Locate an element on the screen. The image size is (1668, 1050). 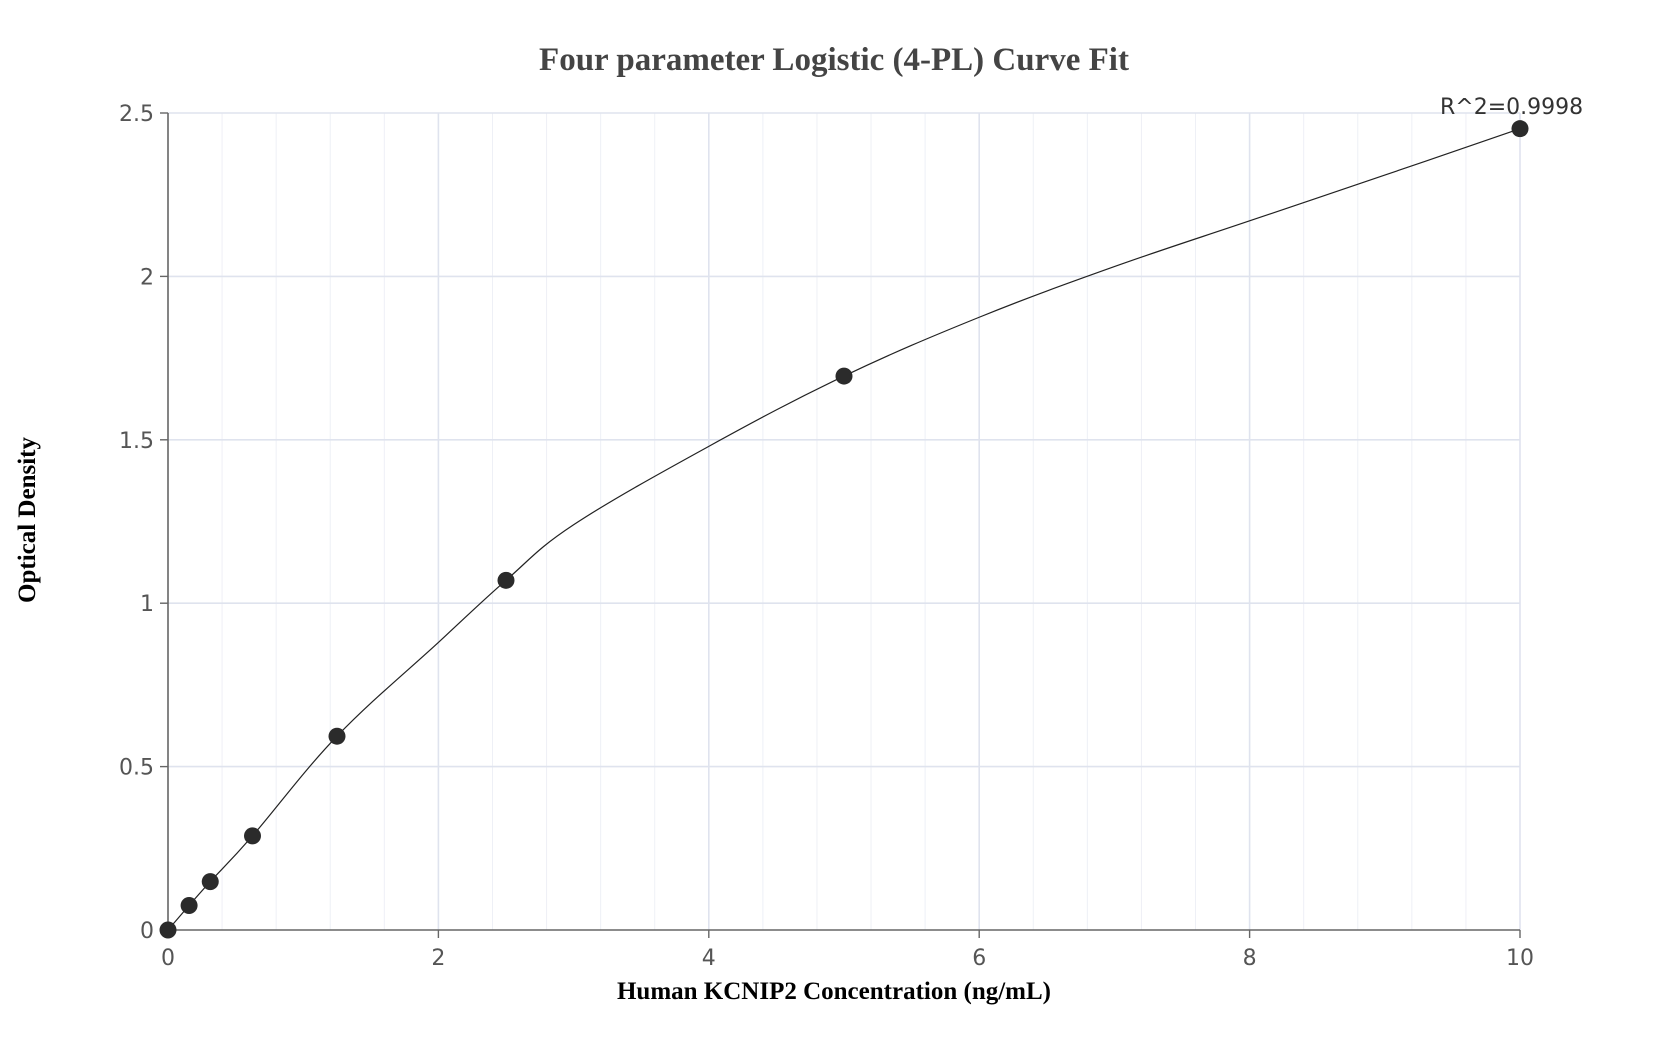
y-axis-ticks: 0 0.5 1 1.5 2 2.5 is located at coordinates (143, 523).